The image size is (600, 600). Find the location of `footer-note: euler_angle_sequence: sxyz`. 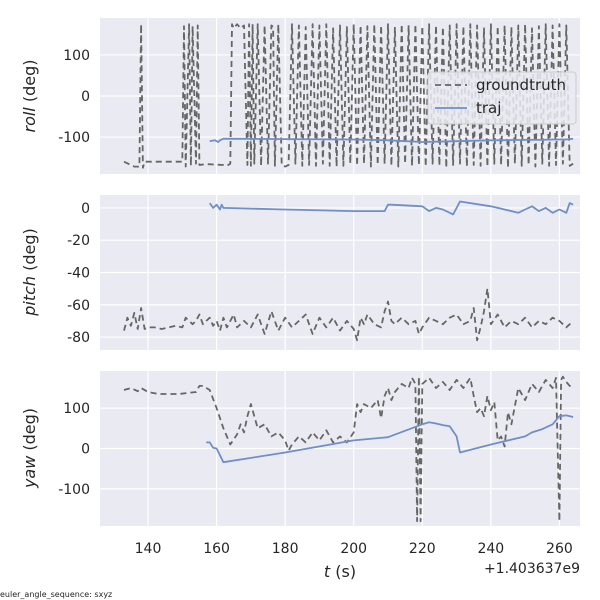

footer-note: euler_angle_sequence: sxyz is located at coordinates (56, 594).